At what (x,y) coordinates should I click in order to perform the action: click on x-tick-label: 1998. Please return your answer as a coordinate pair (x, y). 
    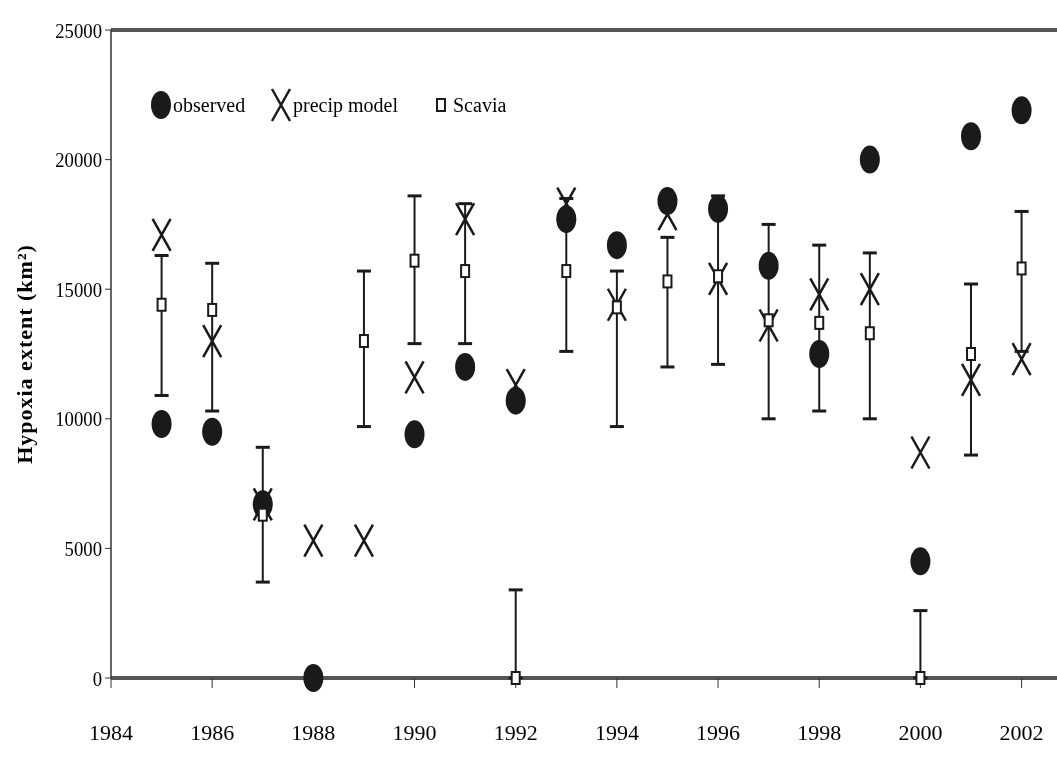
    Looking at the image, I should click on (819, 732).